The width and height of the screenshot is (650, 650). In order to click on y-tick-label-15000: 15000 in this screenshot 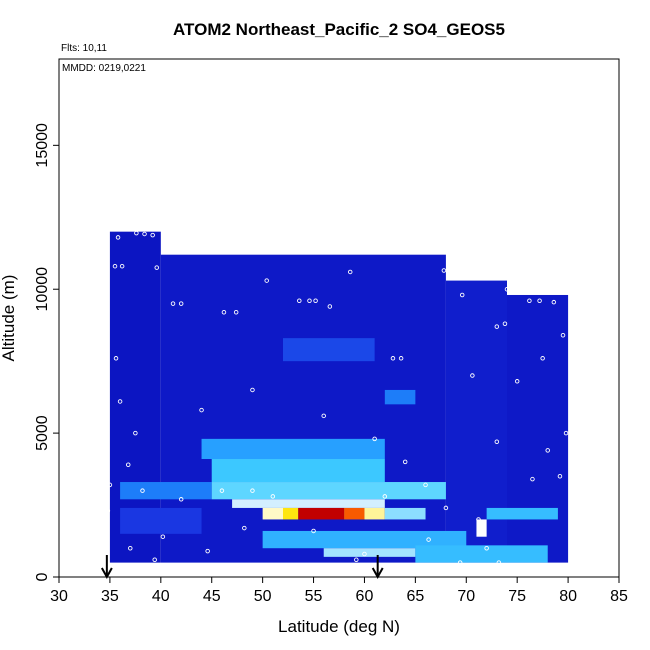, I will do `click(42, 145)`.